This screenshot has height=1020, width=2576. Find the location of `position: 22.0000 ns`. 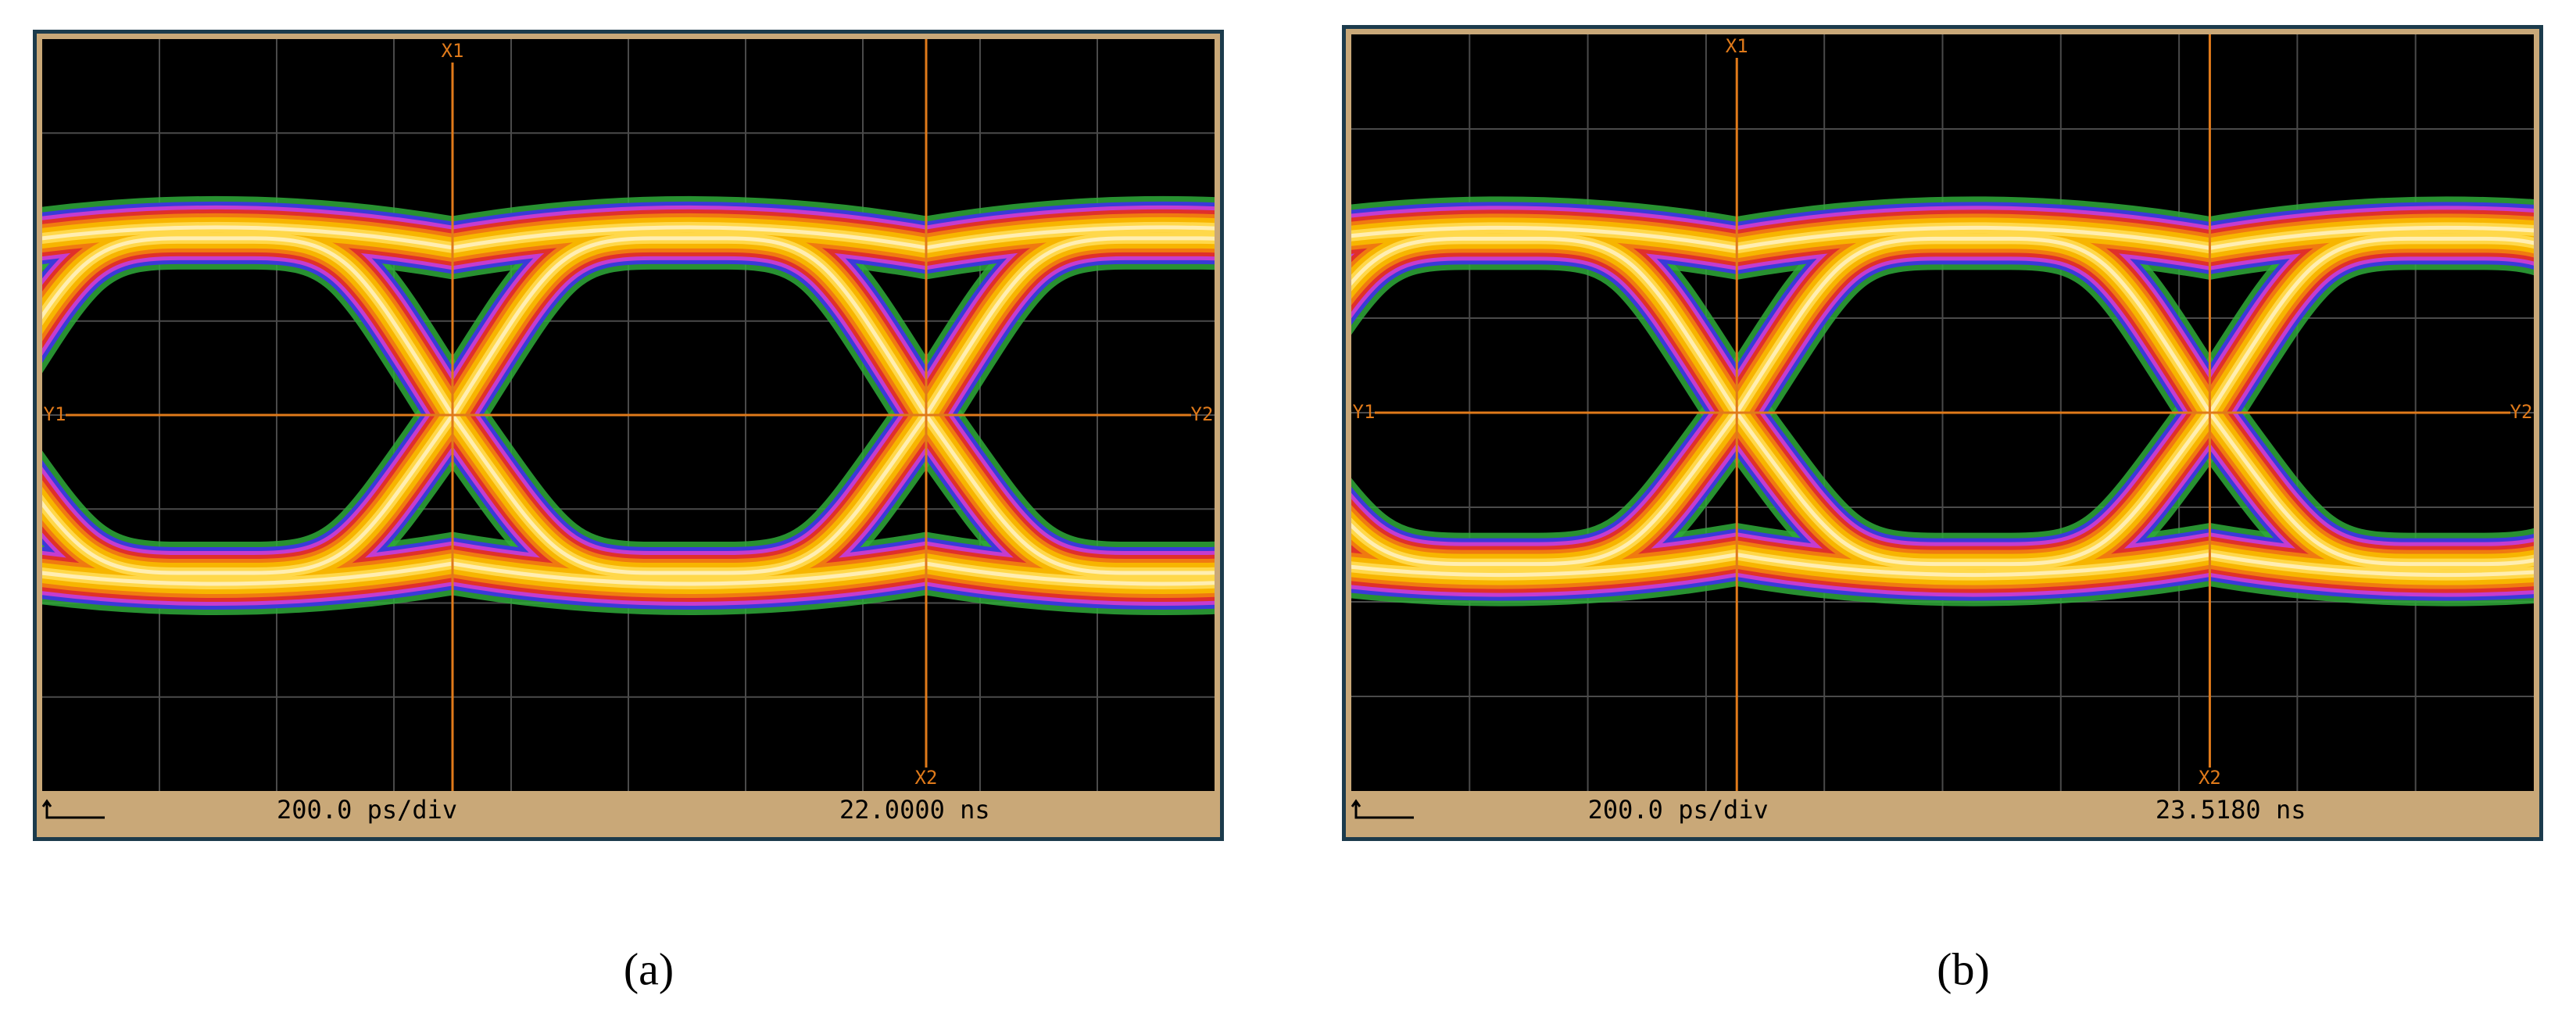

position: 22.0000 ns is located at coordinates (914, 810).